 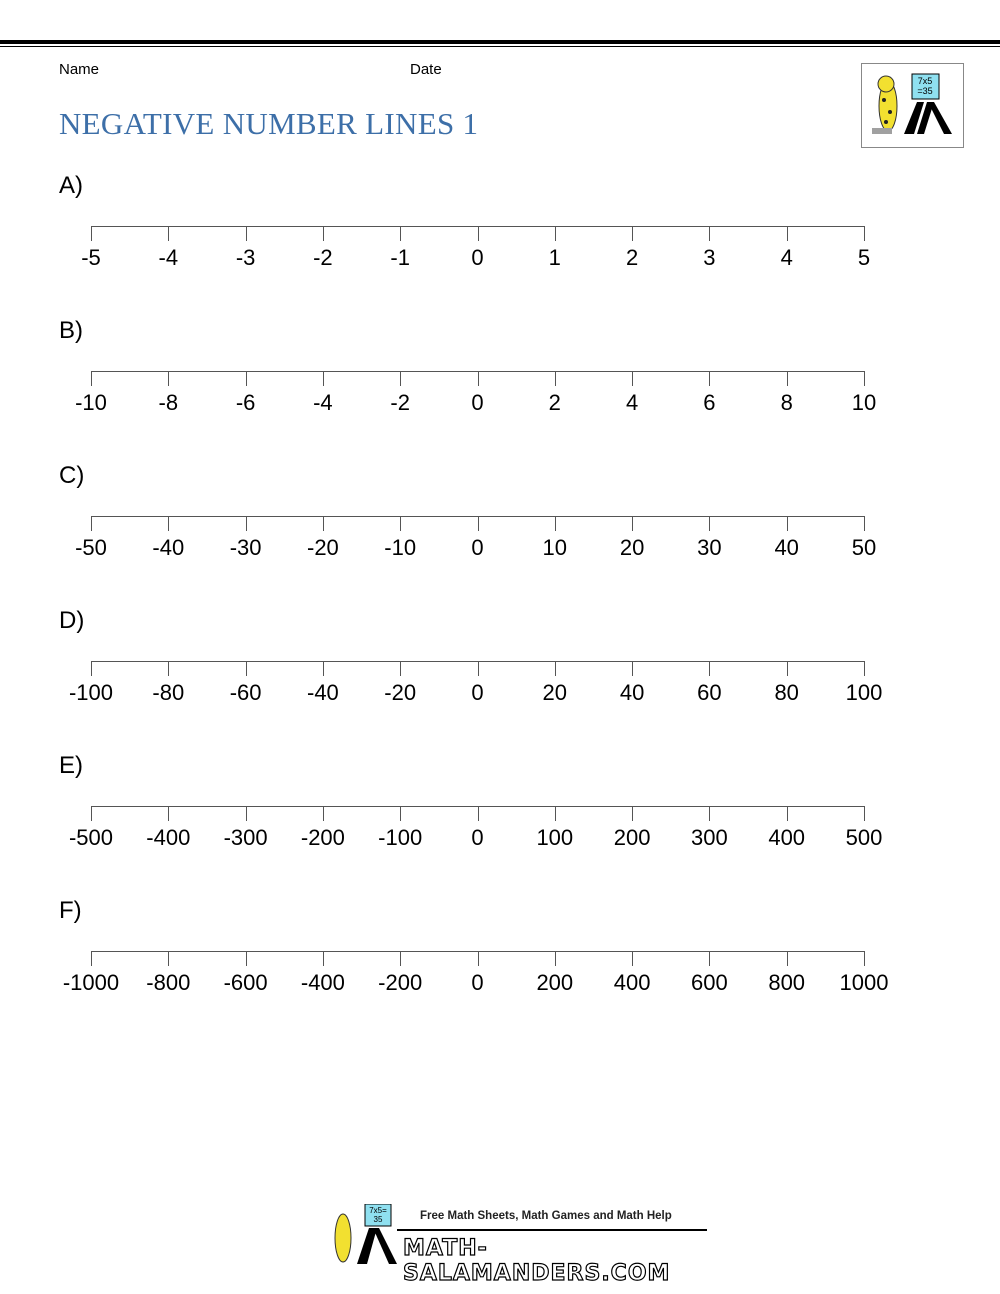 I want to click on tick-label: 50, so click(x=864, y=547).